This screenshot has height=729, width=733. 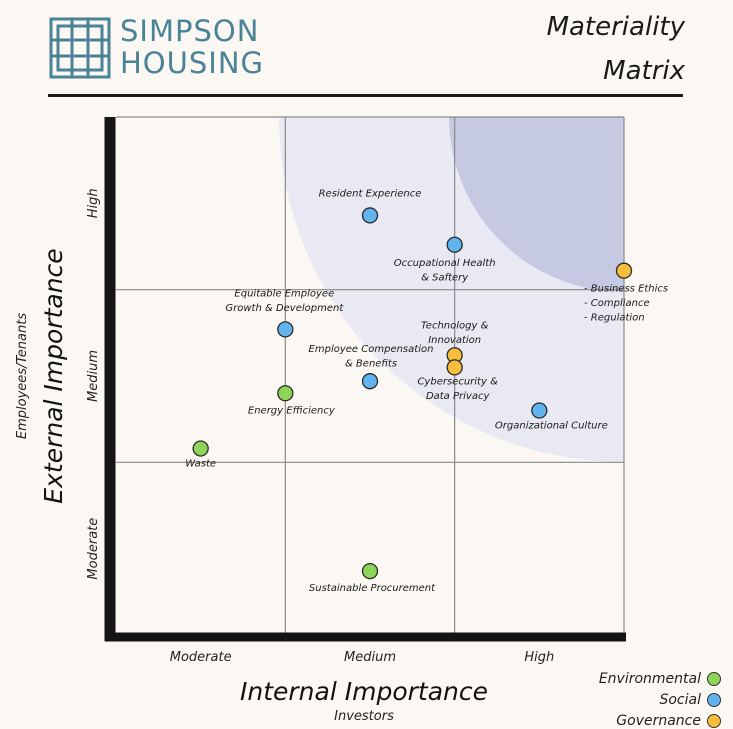 What do you see at coordinates (93, 549) in the screenshot?
I see `y-tick-label: Moderate` at bounding box center [93, 549].